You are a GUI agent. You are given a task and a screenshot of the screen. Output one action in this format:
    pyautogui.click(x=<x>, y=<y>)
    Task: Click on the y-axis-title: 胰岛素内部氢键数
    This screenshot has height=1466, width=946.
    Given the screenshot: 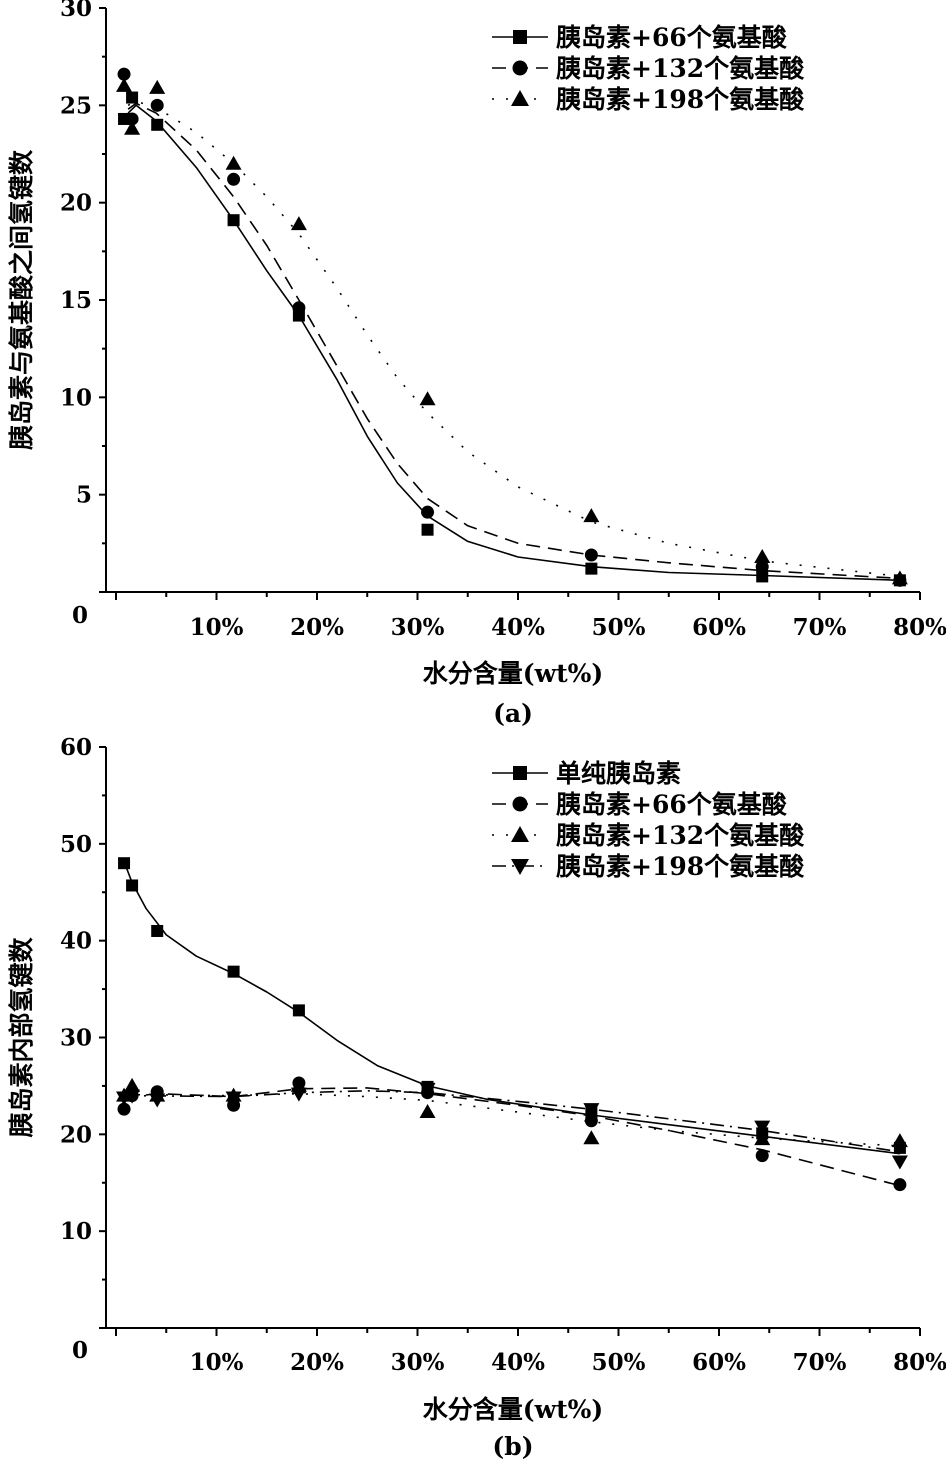 What is the action you would take?
    pyautogui.click(x=21, y=1037)
    